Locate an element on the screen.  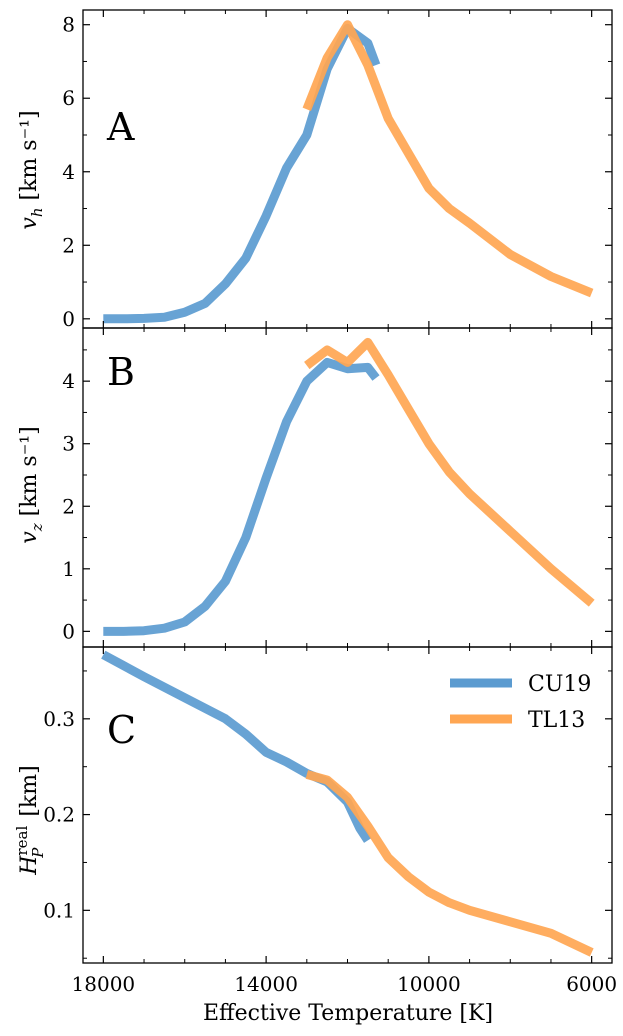
x-tick-label: 6000 is located at coordinates (591, 984).